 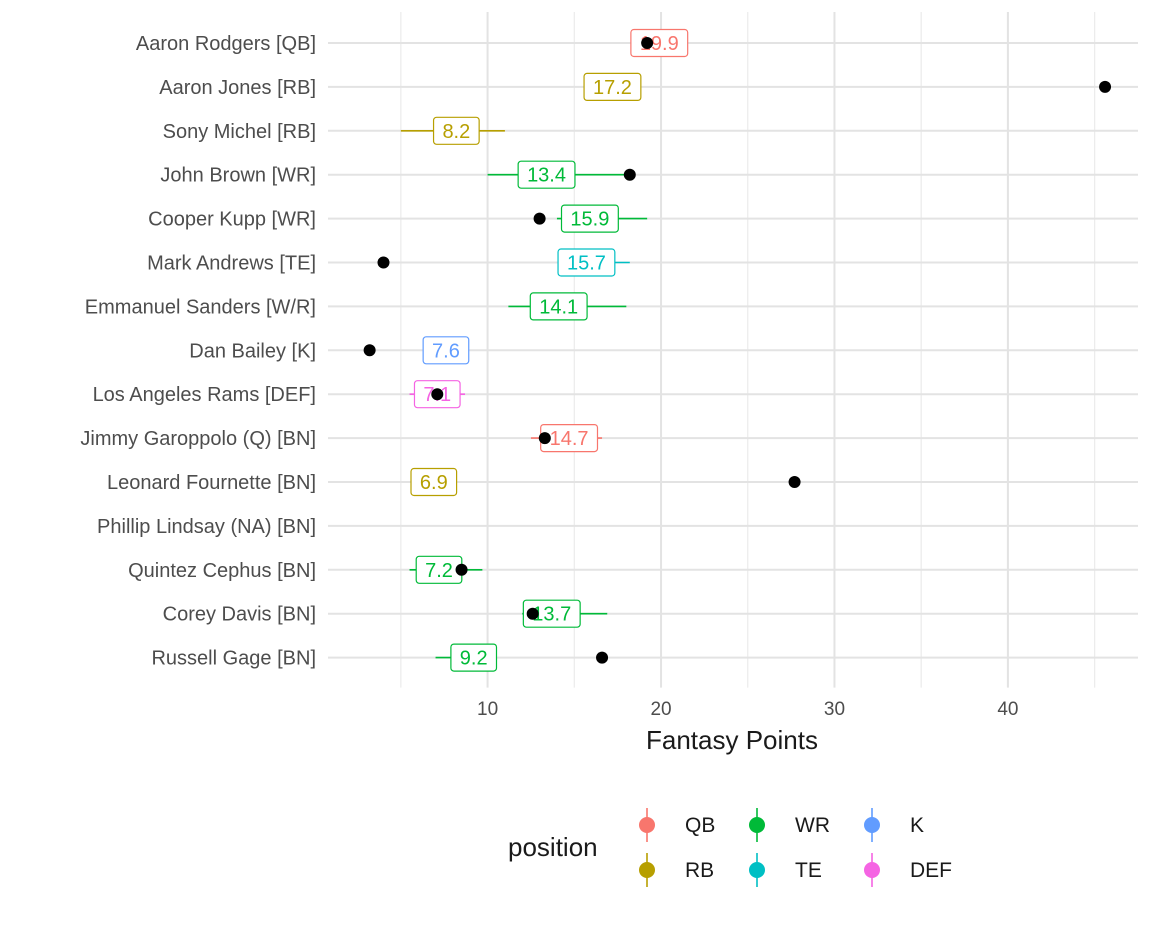 I want to click on projection-label: 8.2, so click(x=456, y=130).